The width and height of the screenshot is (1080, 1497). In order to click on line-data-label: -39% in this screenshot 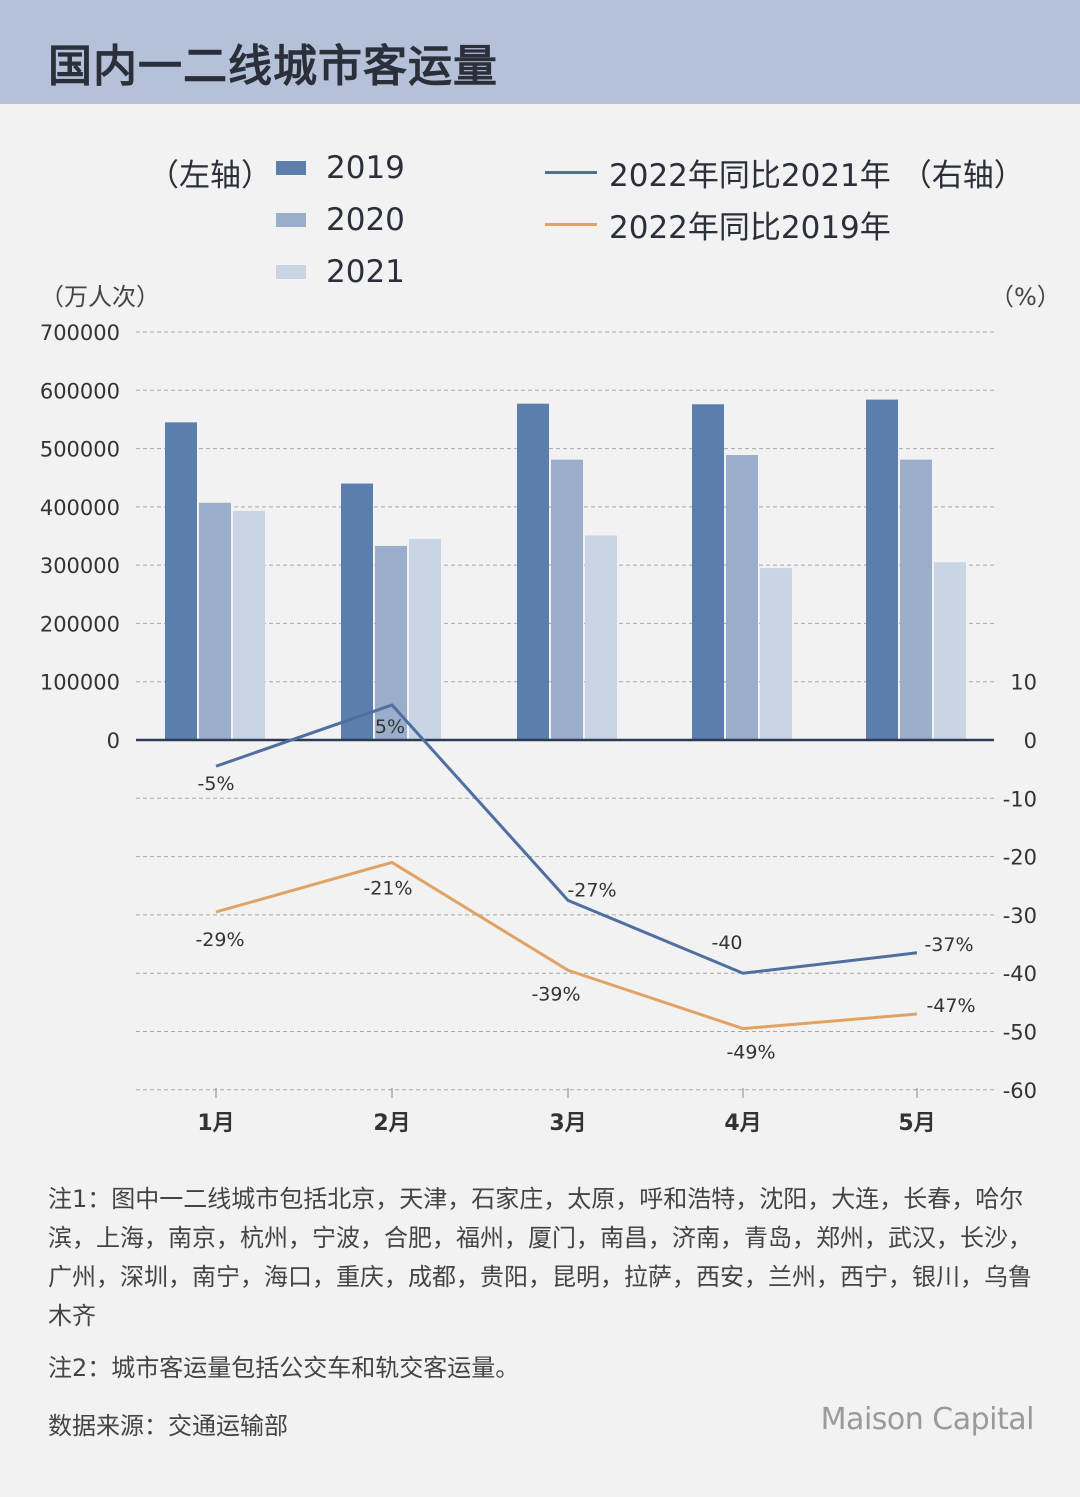, I will do `click(555, 994)`.